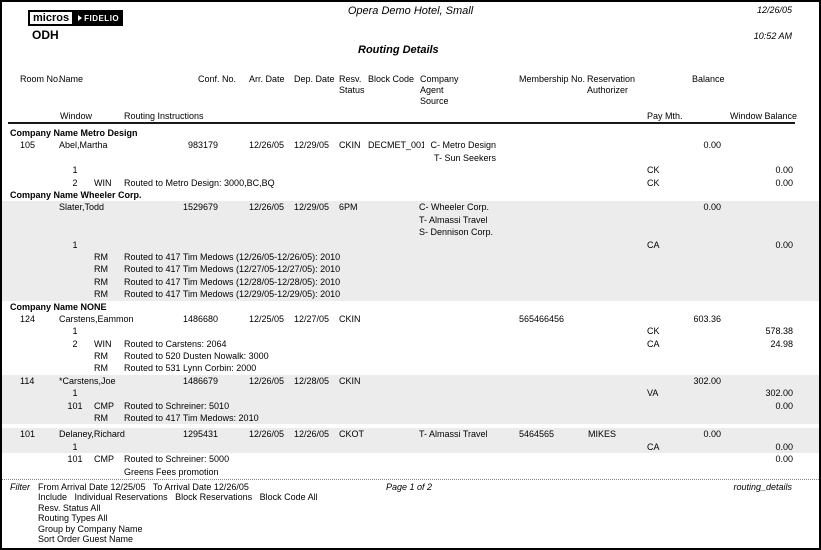  What do you see at coordinates (457, 151) in the screenshot?
I see `cell-company-agent-source: C- Metro Design T- Sun Seekers` at bounding box center [457, 151].